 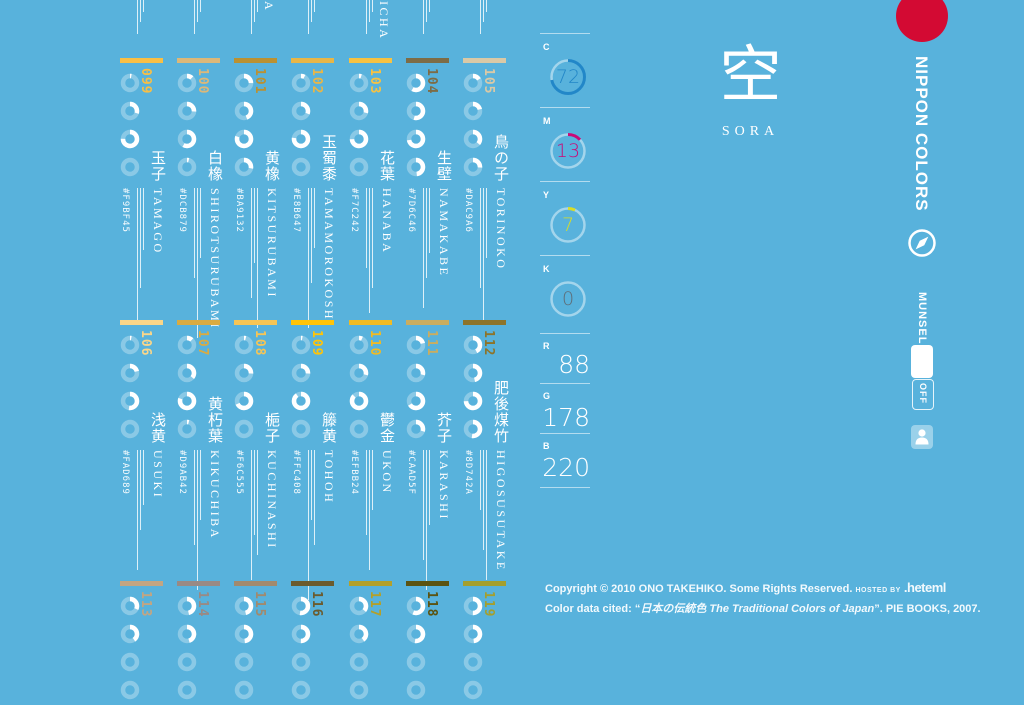 I want to click on swatch-number: 103, so click(x=374, y=81).